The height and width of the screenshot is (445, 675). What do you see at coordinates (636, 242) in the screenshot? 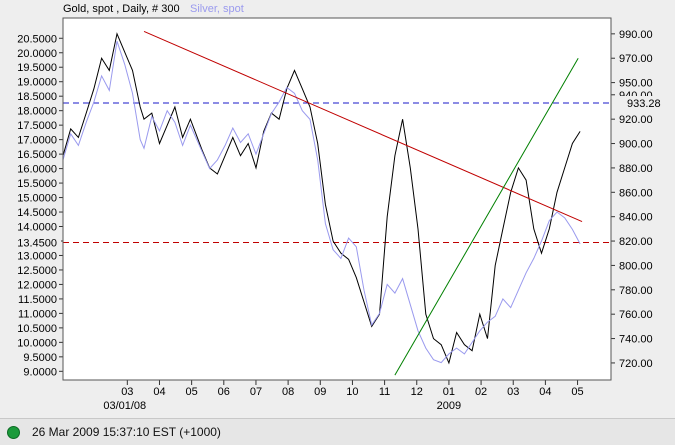
I see `right-axis-tick-label: 820.00` at bounding box center [636, 242].